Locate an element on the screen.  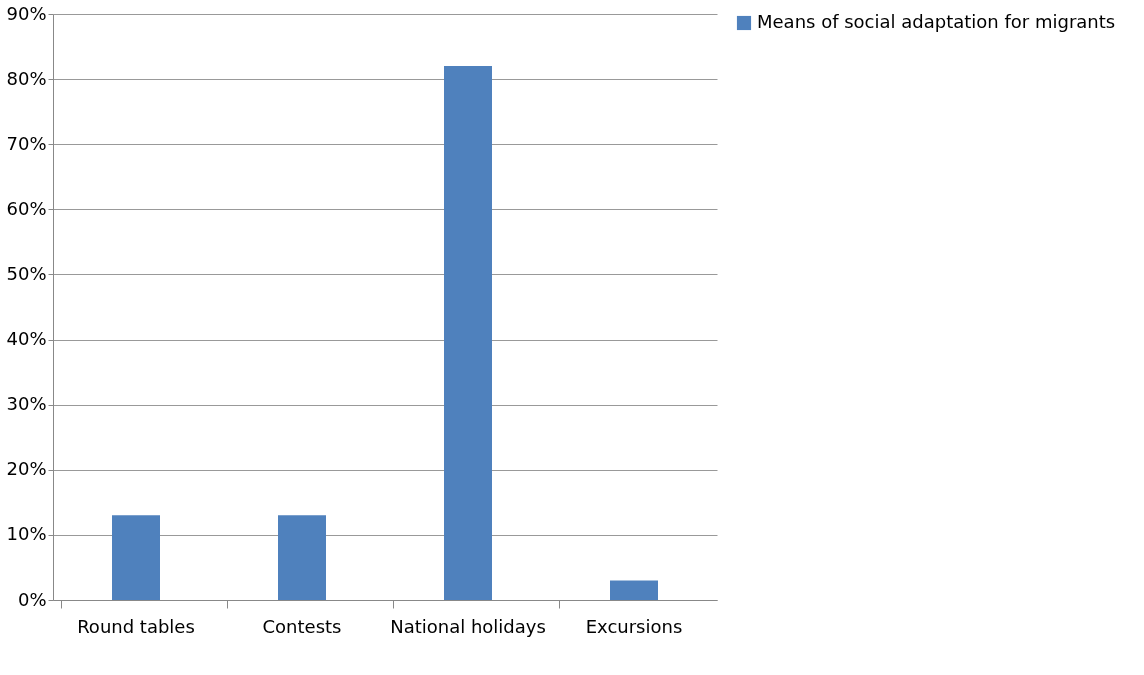
y-tick-label: 40% is located at coordinates (26, 339).